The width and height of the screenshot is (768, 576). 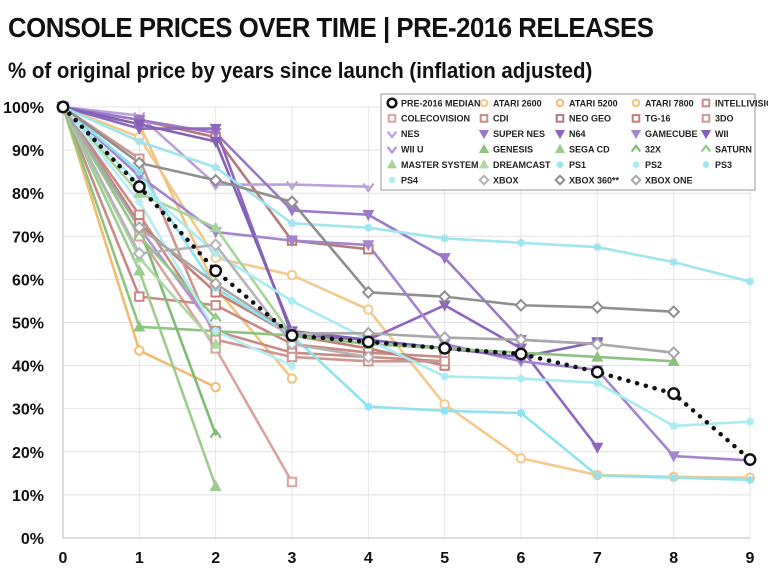 I want to click on legend-label: GAMECUBE, so click(x=671, y=134).